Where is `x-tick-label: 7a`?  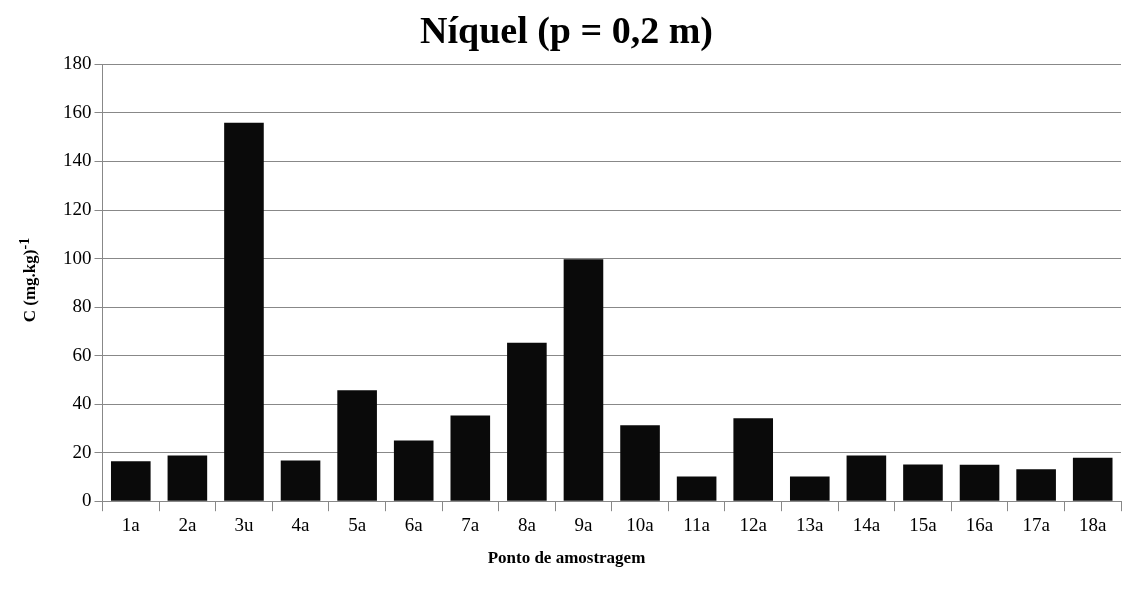
x-tick-label: 7a is located at coordinates (470, 524).